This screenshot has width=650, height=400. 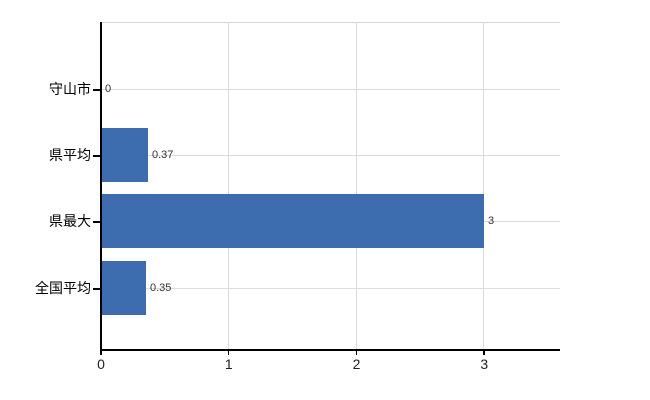 I want to click on x-tick-label: 1, so click(x=228, y=364).